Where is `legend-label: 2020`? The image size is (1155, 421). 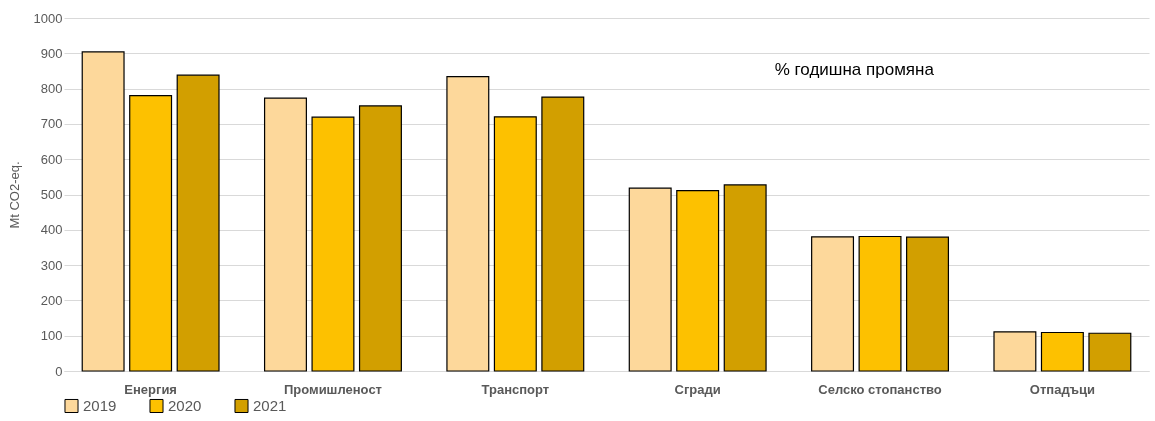 legend-label: 2020 is located at coordinates (185, 405).